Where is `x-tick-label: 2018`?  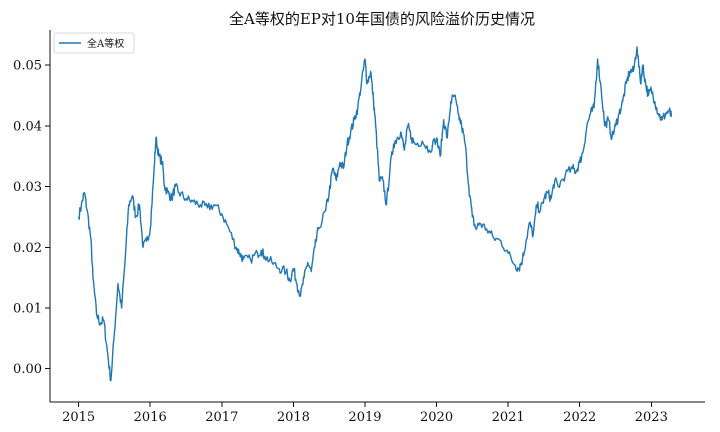
x-tick-label: 2018 is located at coordinates (293, 417).